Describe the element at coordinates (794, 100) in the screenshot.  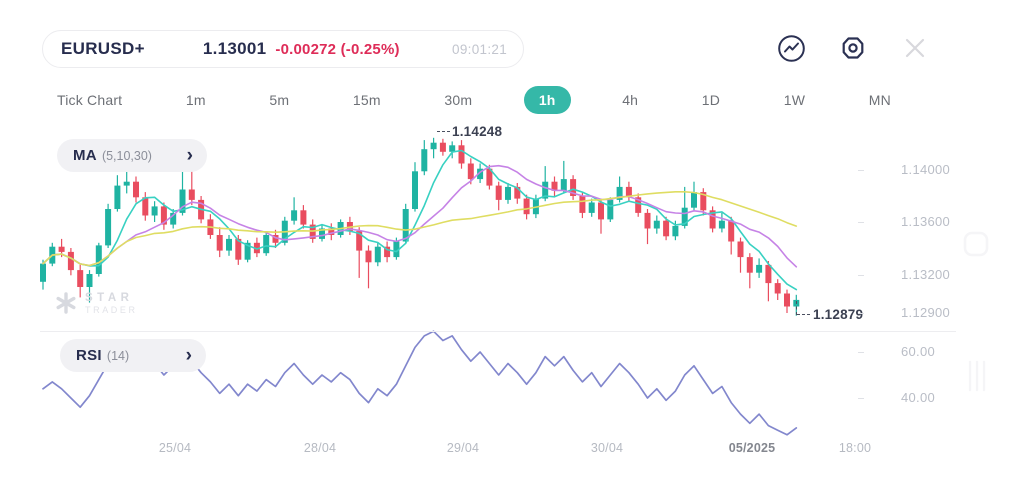
I see `tab-1w: 1W` at that location.